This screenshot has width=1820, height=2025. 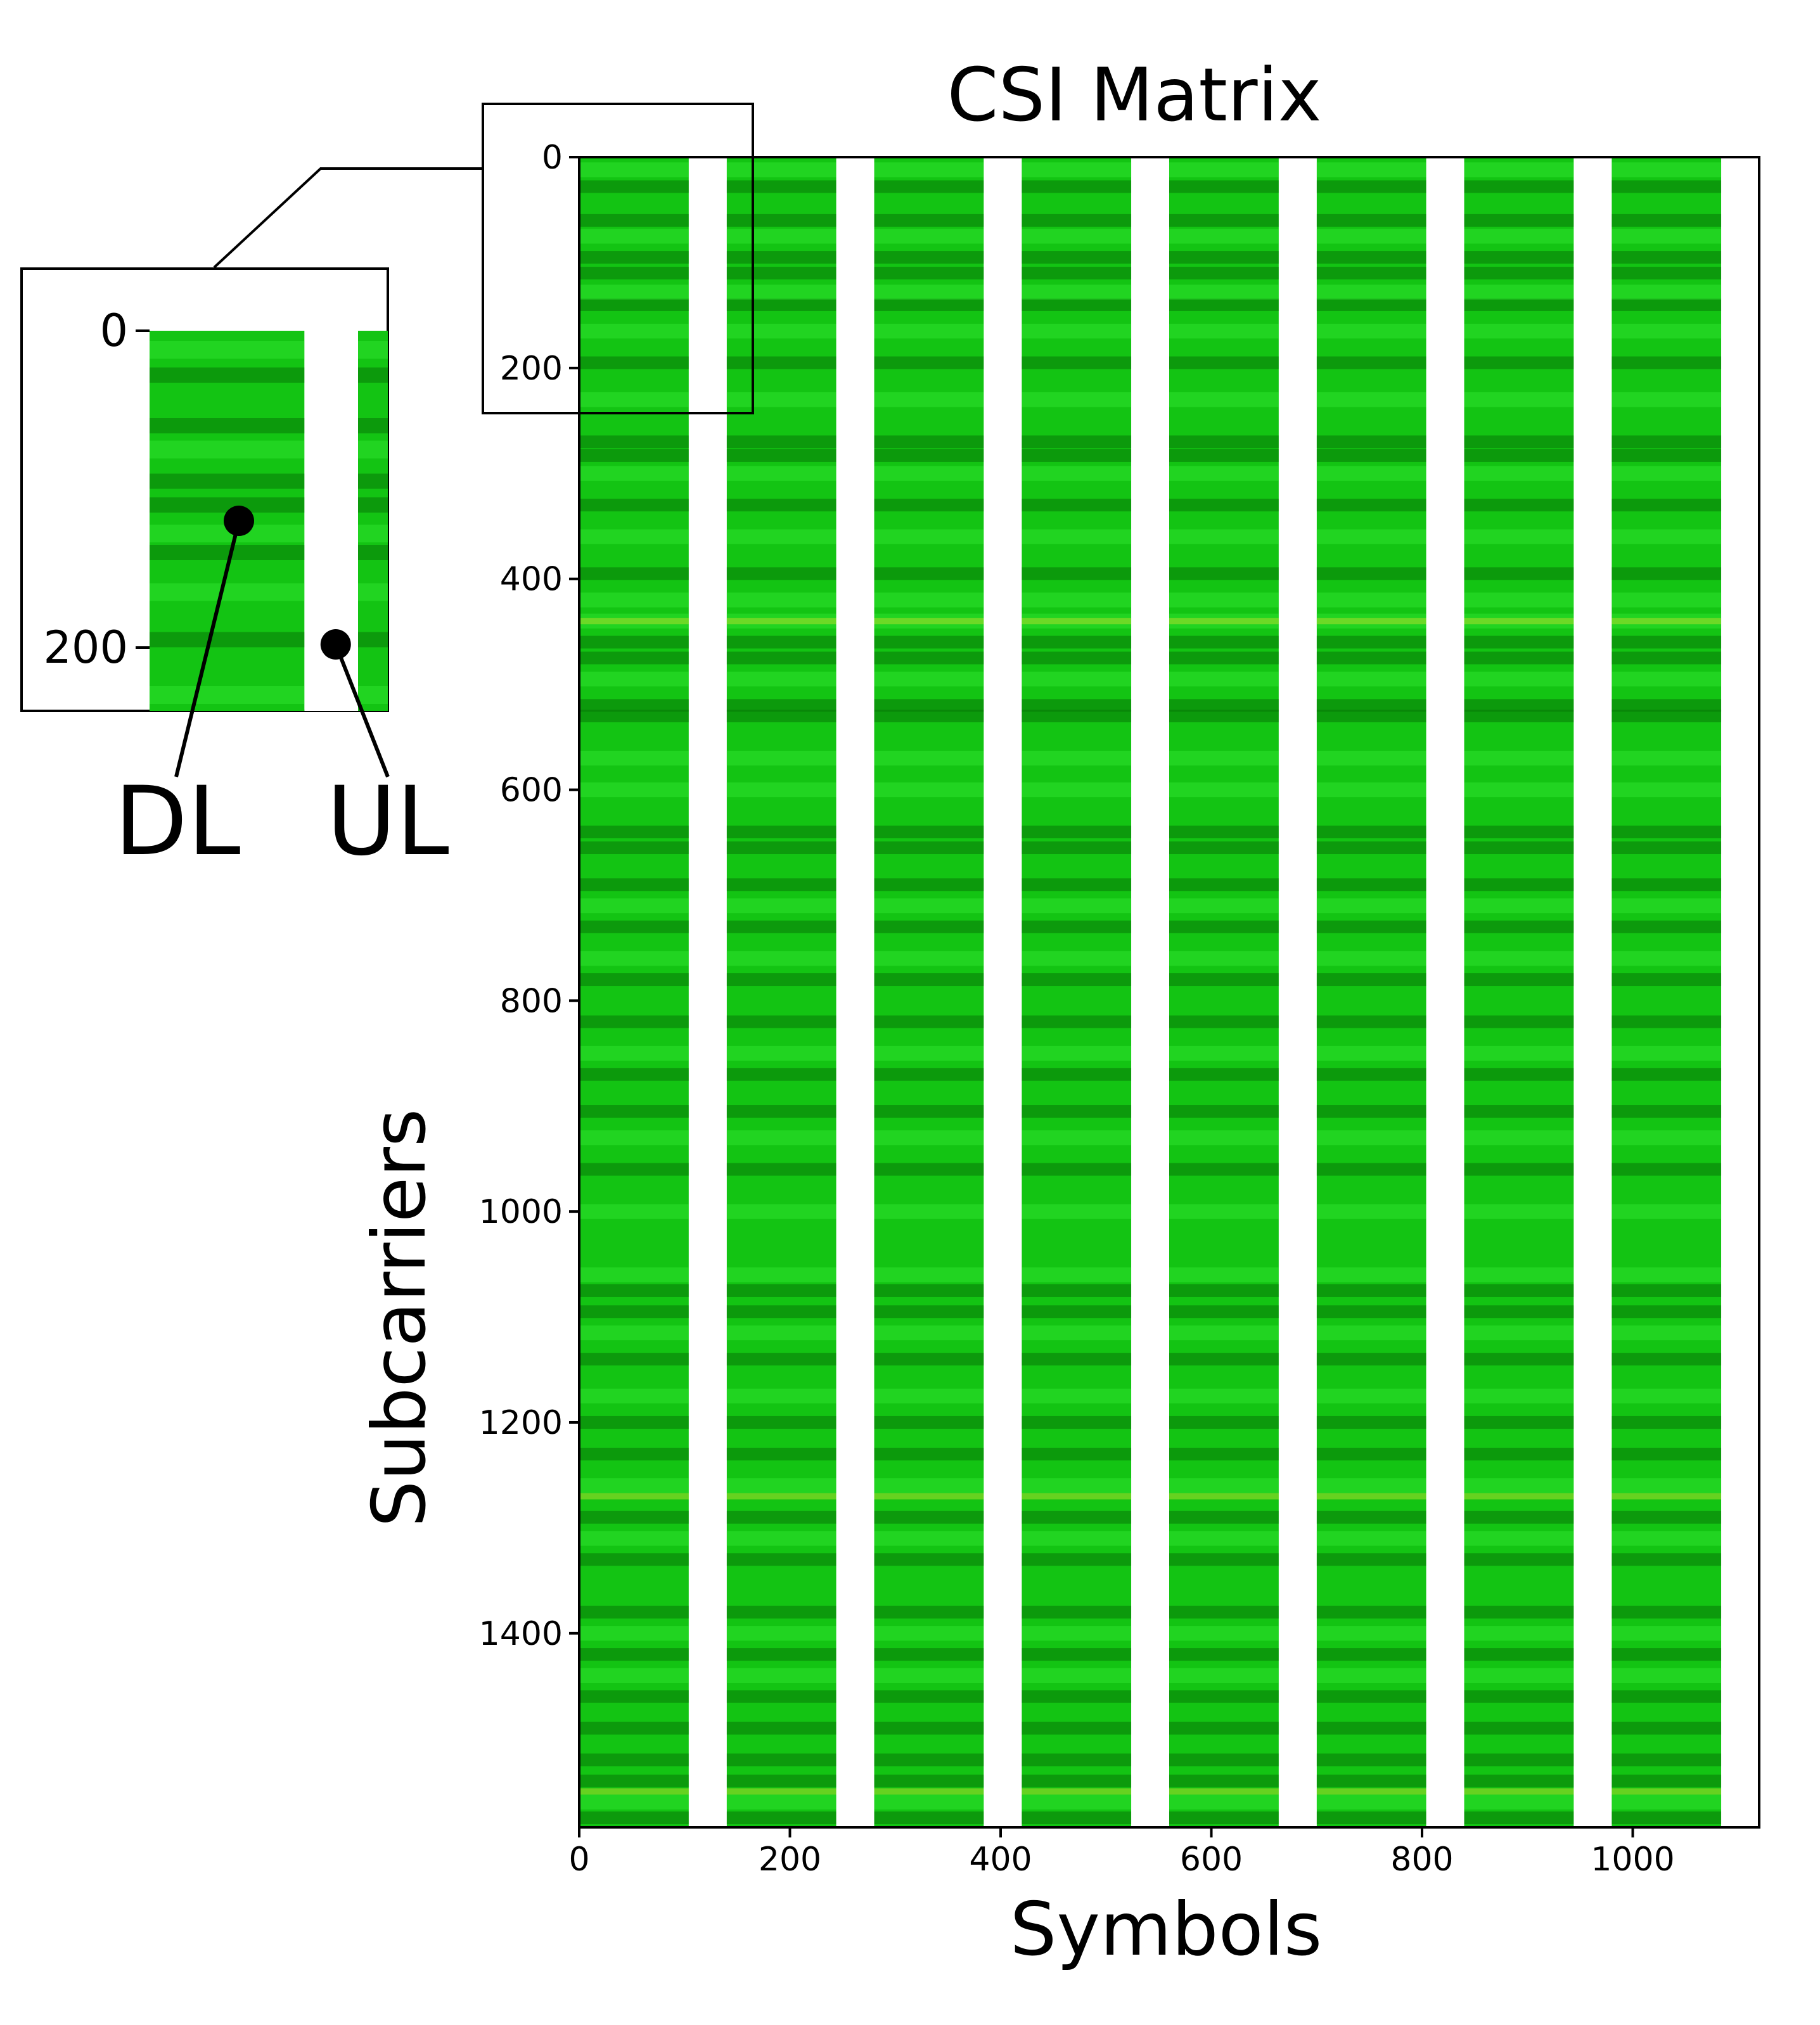 What do you see at coordinates (531, 1001) in the screenshot?
I see `y-tick-label: 800` at bounding box center [531, 1001].